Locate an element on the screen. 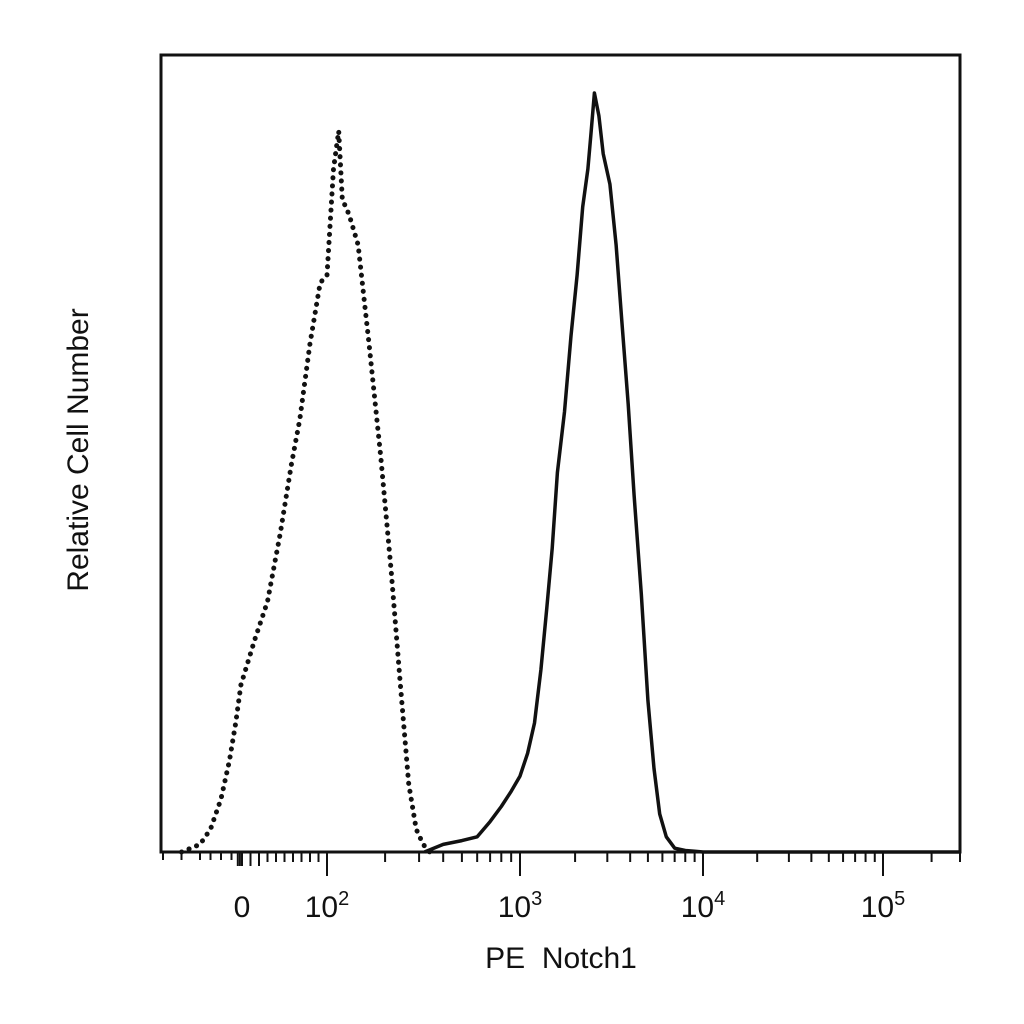 The image size is (1024, 1024). x-tick-label: 10³ is located at coordinates (520, 906).